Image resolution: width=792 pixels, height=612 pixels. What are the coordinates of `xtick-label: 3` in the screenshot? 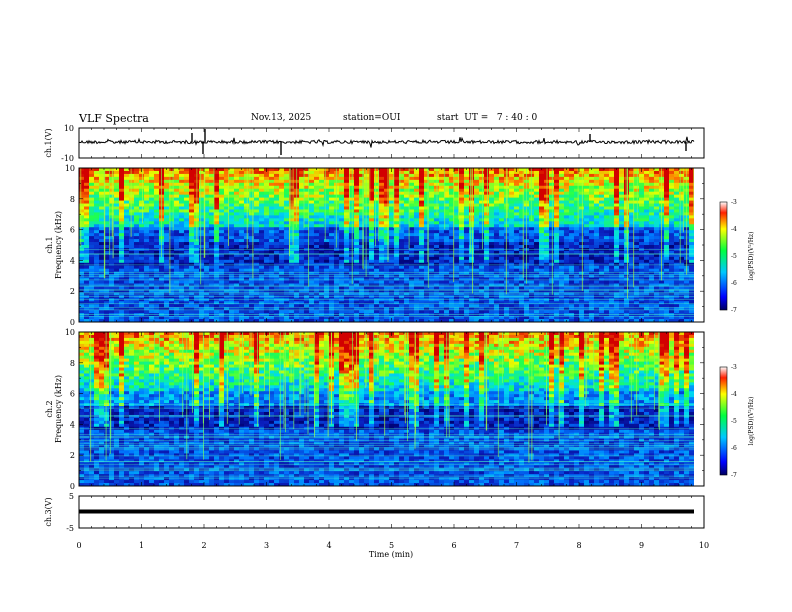 It's located at (266, 545).